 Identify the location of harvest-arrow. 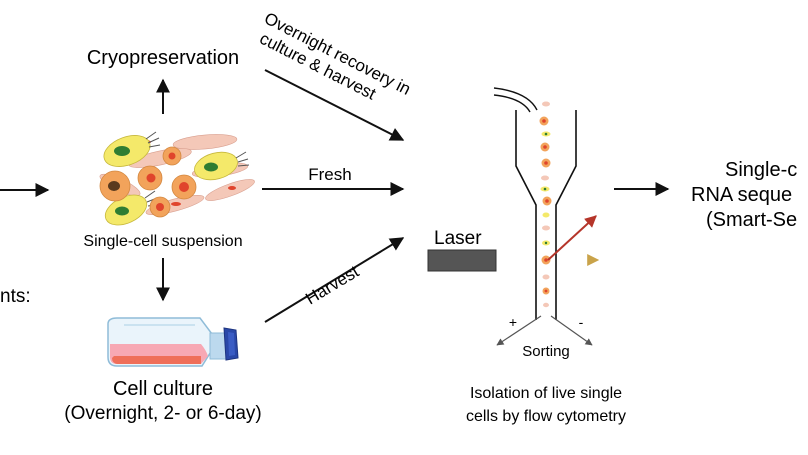
(334, 280).